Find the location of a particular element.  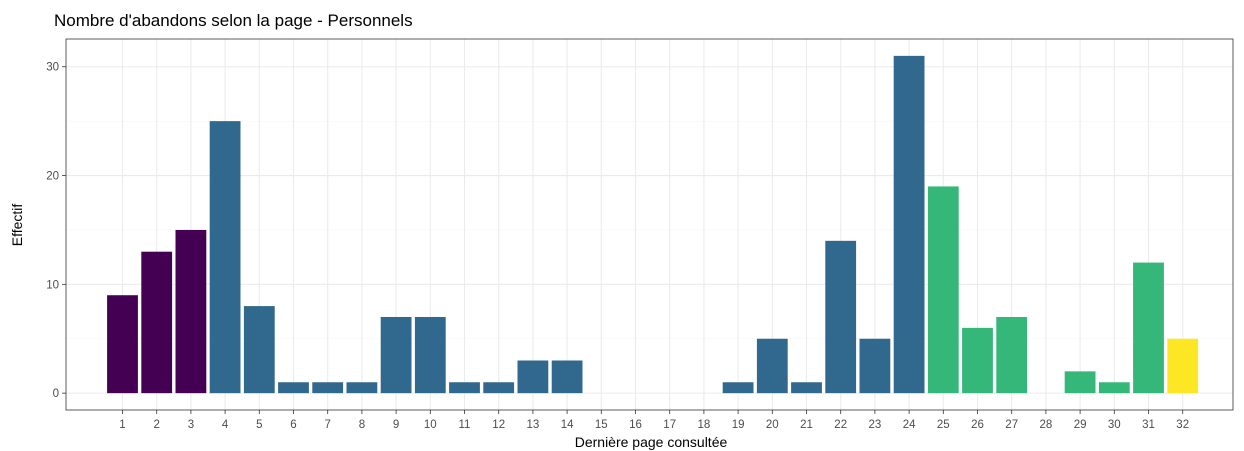

y-tick-label: 20 is located at coordinates (52, 177).